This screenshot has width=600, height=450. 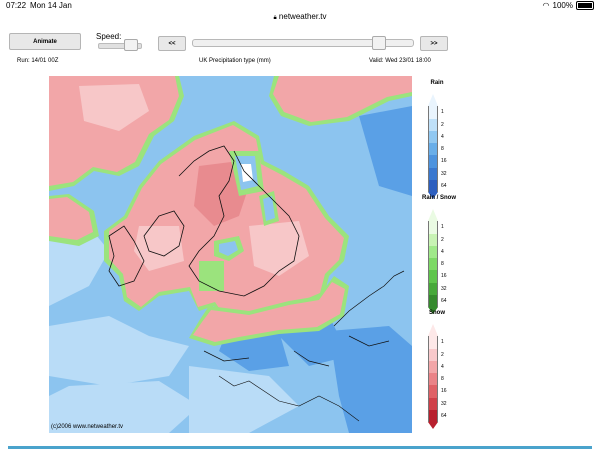 What do you see at coordinates (16, 5) in the screenshot?
I see `clock: 07:22` at bounding box center [16, 5].